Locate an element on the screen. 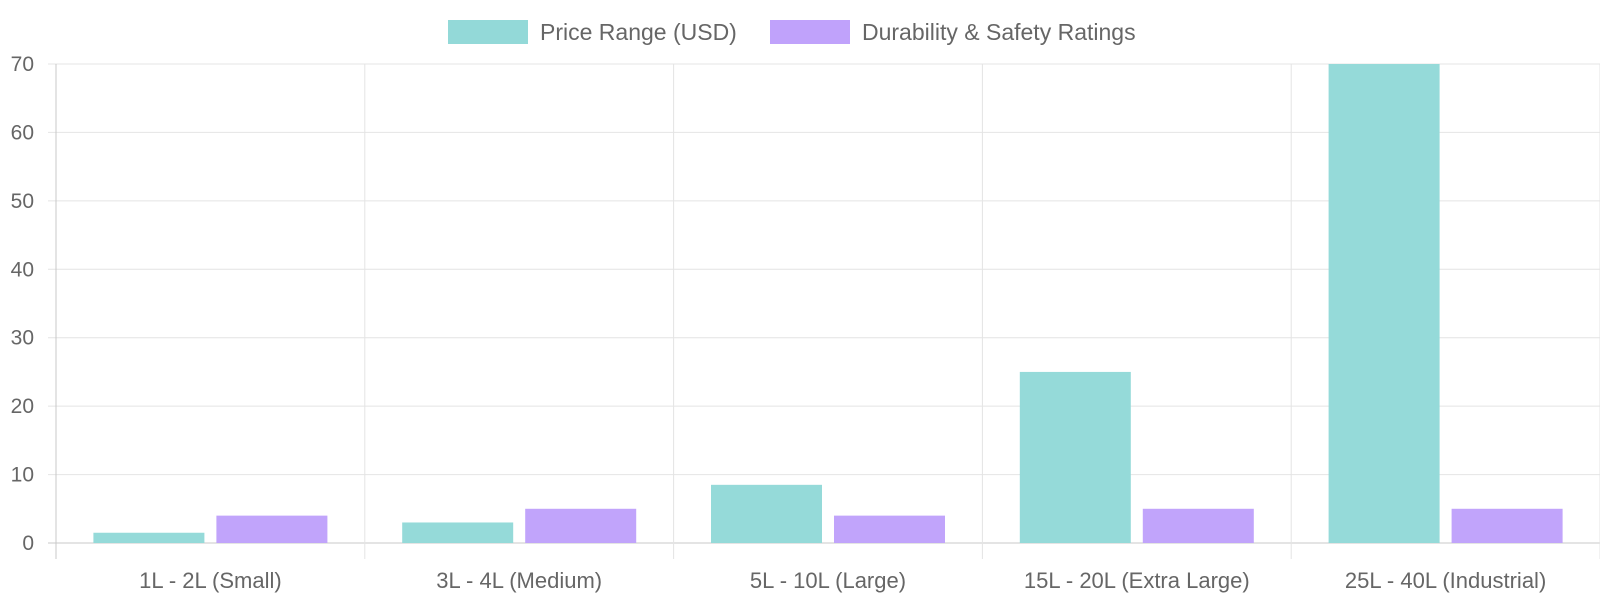  legend-swatch-durability is located at coordinates (810, 32).